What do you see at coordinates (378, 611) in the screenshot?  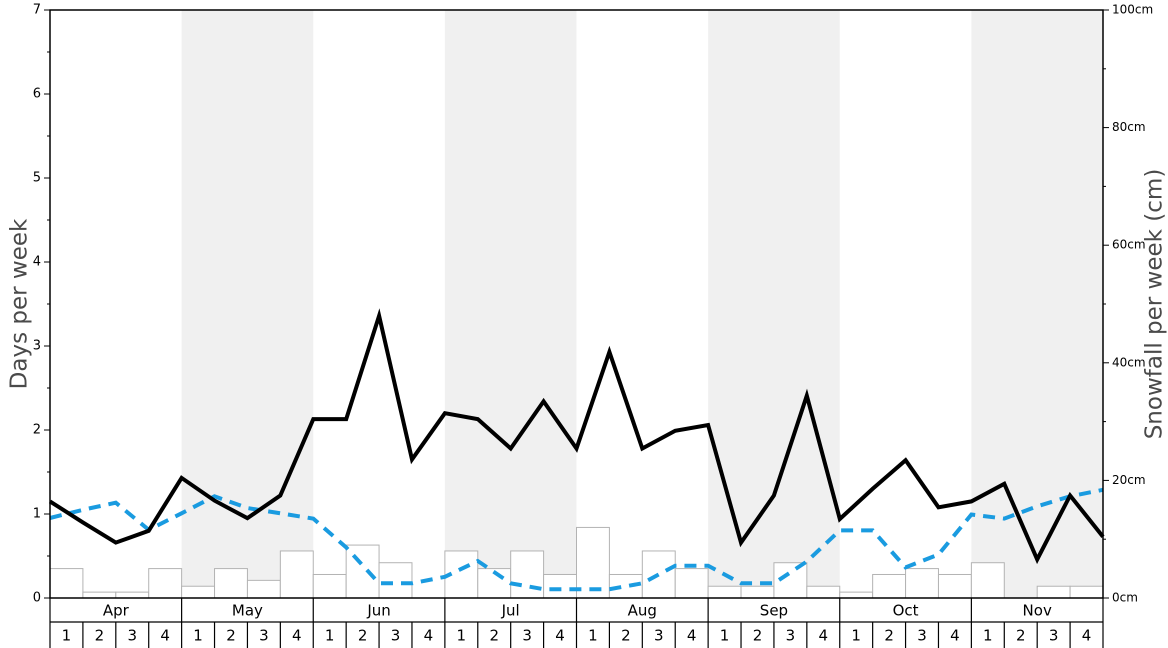 I see `month-label: Jun` at bounding box center [378, 611].